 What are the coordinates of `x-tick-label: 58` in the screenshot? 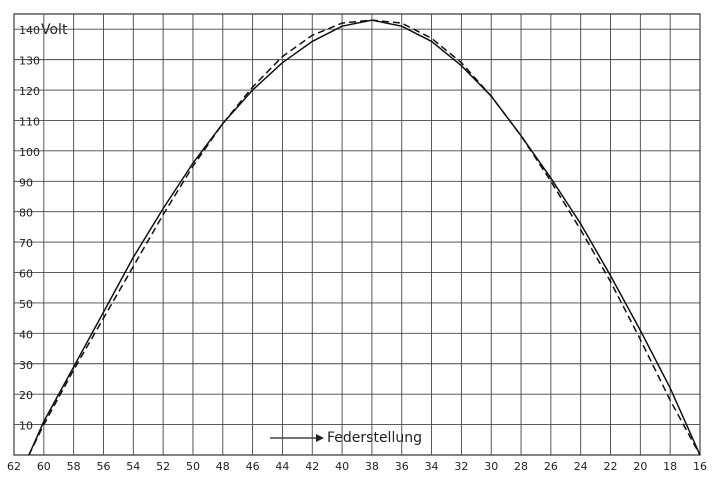 It's located at (74, 466).